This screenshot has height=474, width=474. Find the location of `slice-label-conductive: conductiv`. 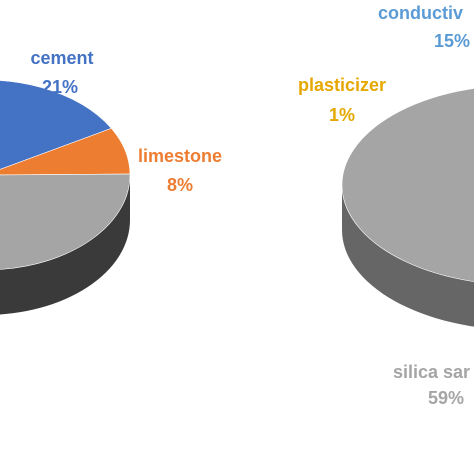

slice-label-conductive: conductiv is located at coordinates (420, 13).